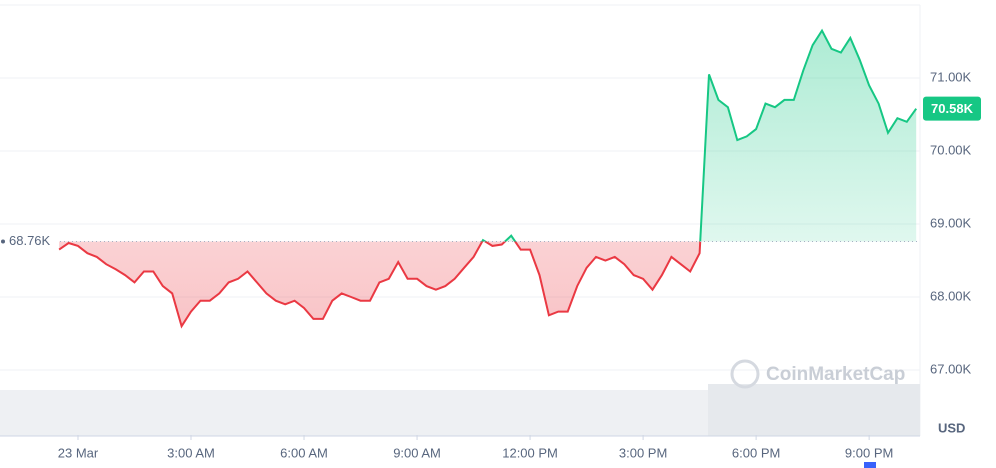 The height and width of the screenshot is (468, 996). Describe the element at coordinates (835, 374) in the screenshot. I see `watermark: CoinMarketCap` at that location.